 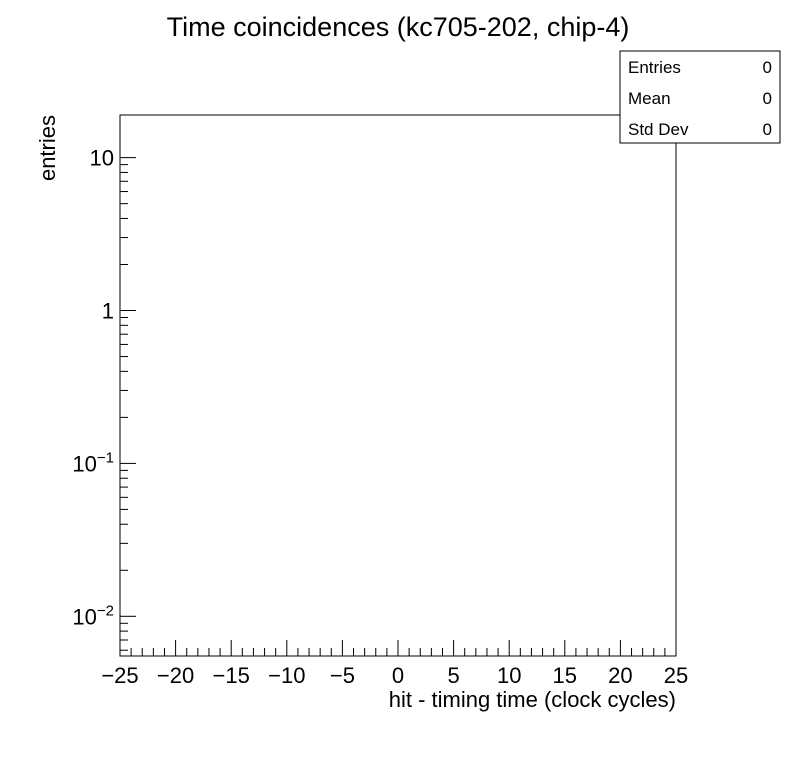 I want to click on stats-label: Entries, so click(x=654, y=67).